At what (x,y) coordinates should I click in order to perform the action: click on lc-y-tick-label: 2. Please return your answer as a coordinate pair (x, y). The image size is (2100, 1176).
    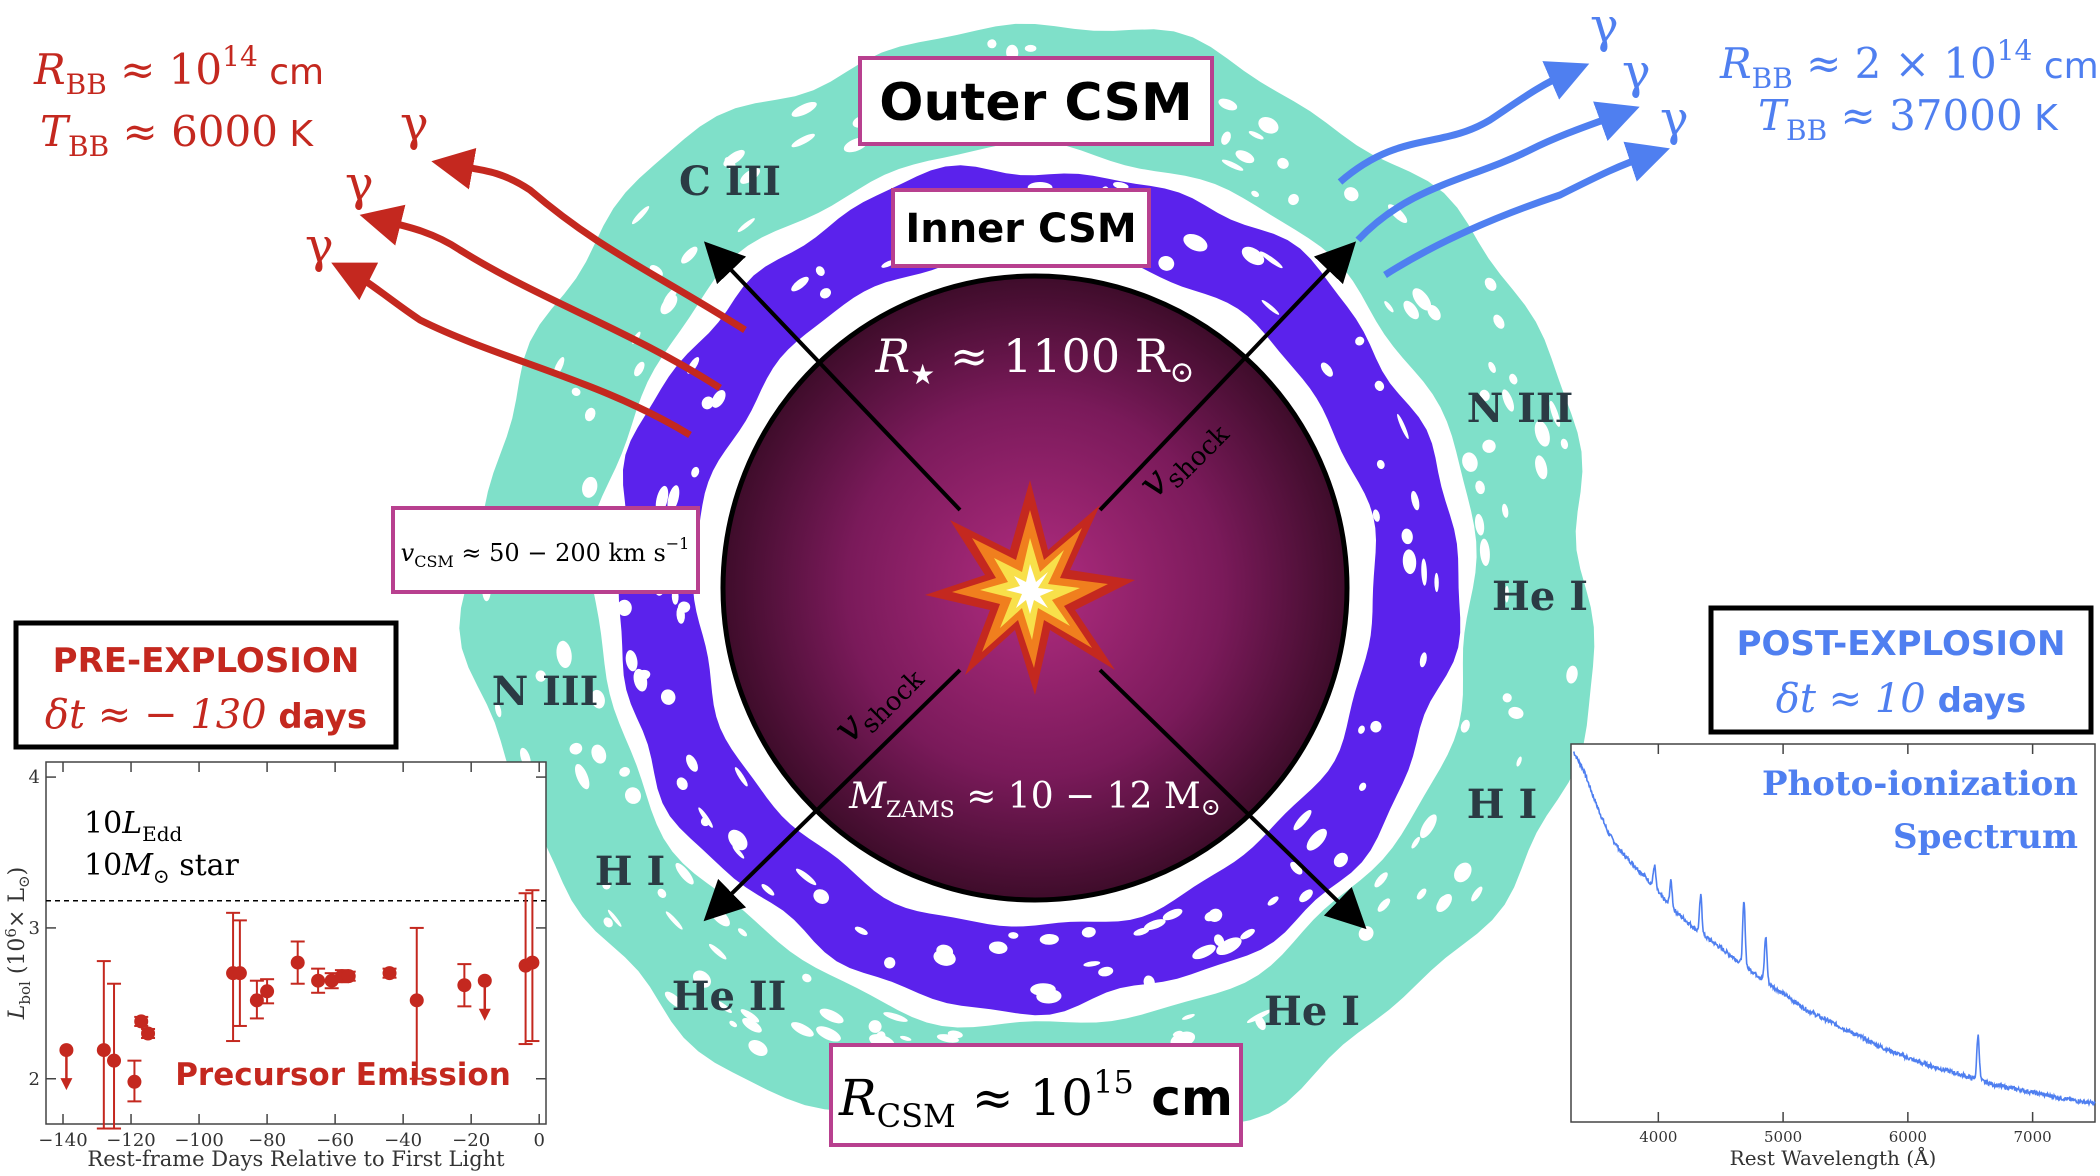
    Looking at the image, I should click on (34, 1079).